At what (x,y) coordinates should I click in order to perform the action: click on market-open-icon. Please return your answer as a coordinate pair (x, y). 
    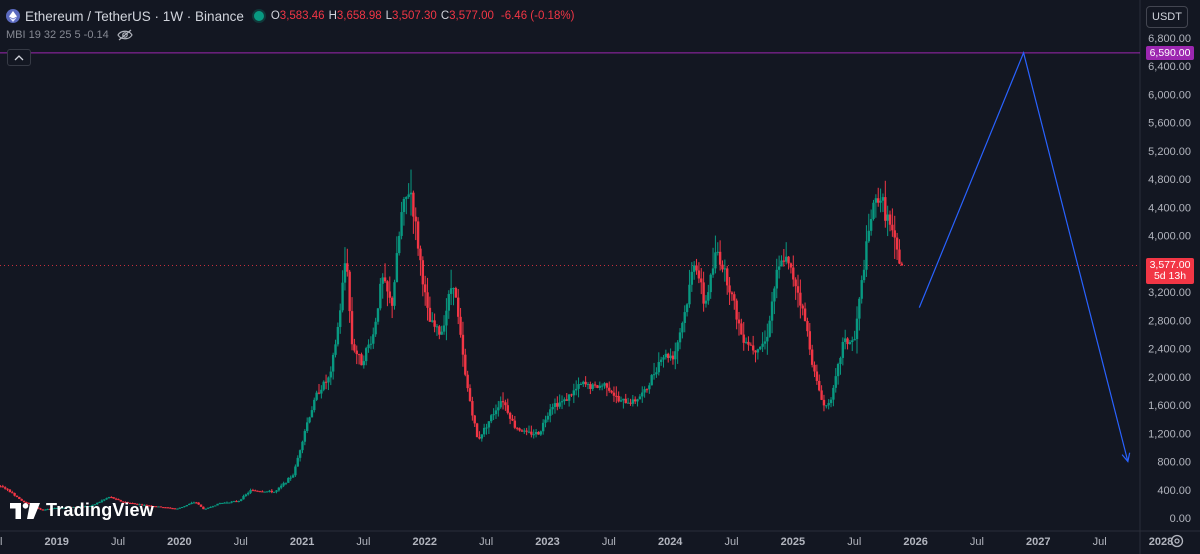
    Looking at the image, I should click on (258, 16).